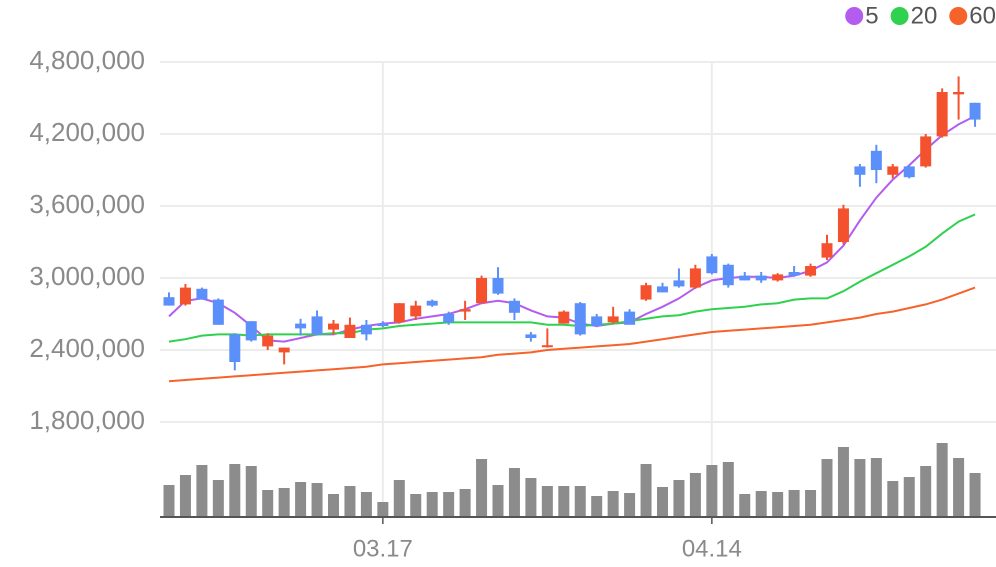 This screenshot has width=996, height=567. Describe the element at coordinates (712, 548) in the screenshot. I see `x-tick-label: 04.14` at that location.